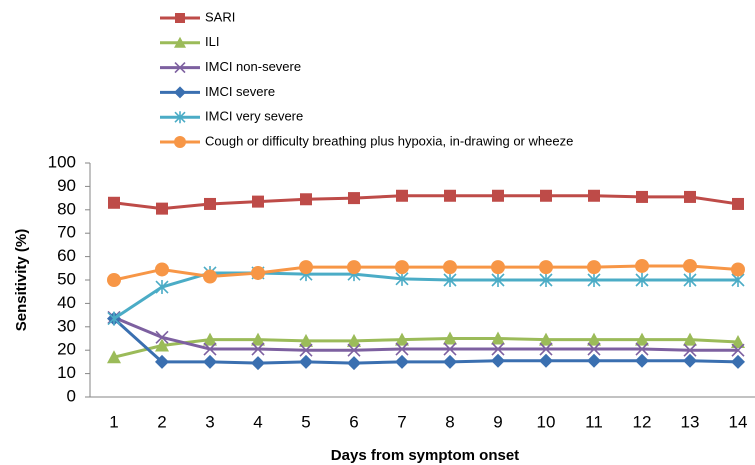  What do you see at coordinates (66, 325) in the screenshot?
I see `y-tick-label: 30` at bounding box center [66, 325].